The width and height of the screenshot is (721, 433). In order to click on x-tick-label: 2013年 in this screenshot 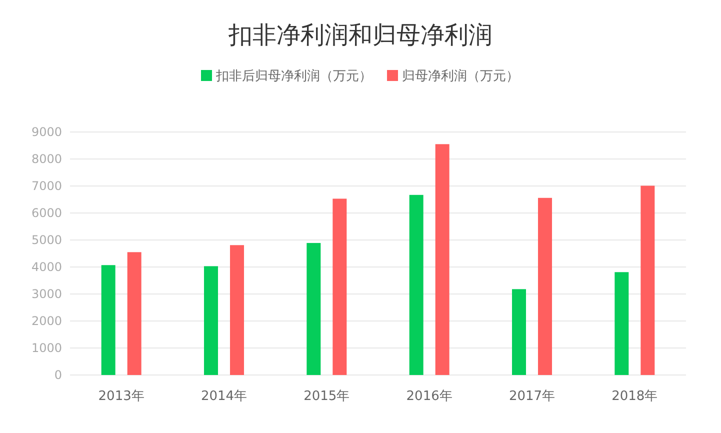, I will do `click(121, 396)`.